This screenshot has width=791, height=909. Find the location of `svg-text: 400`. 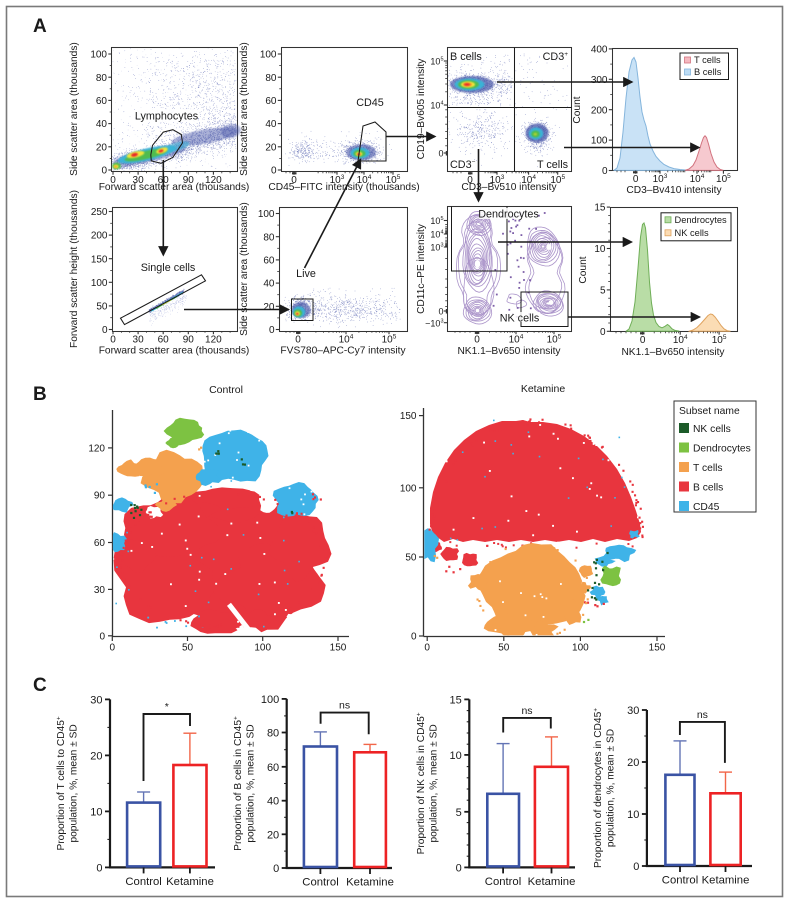

svg-text: 400 is located at coordinates (599, 50).